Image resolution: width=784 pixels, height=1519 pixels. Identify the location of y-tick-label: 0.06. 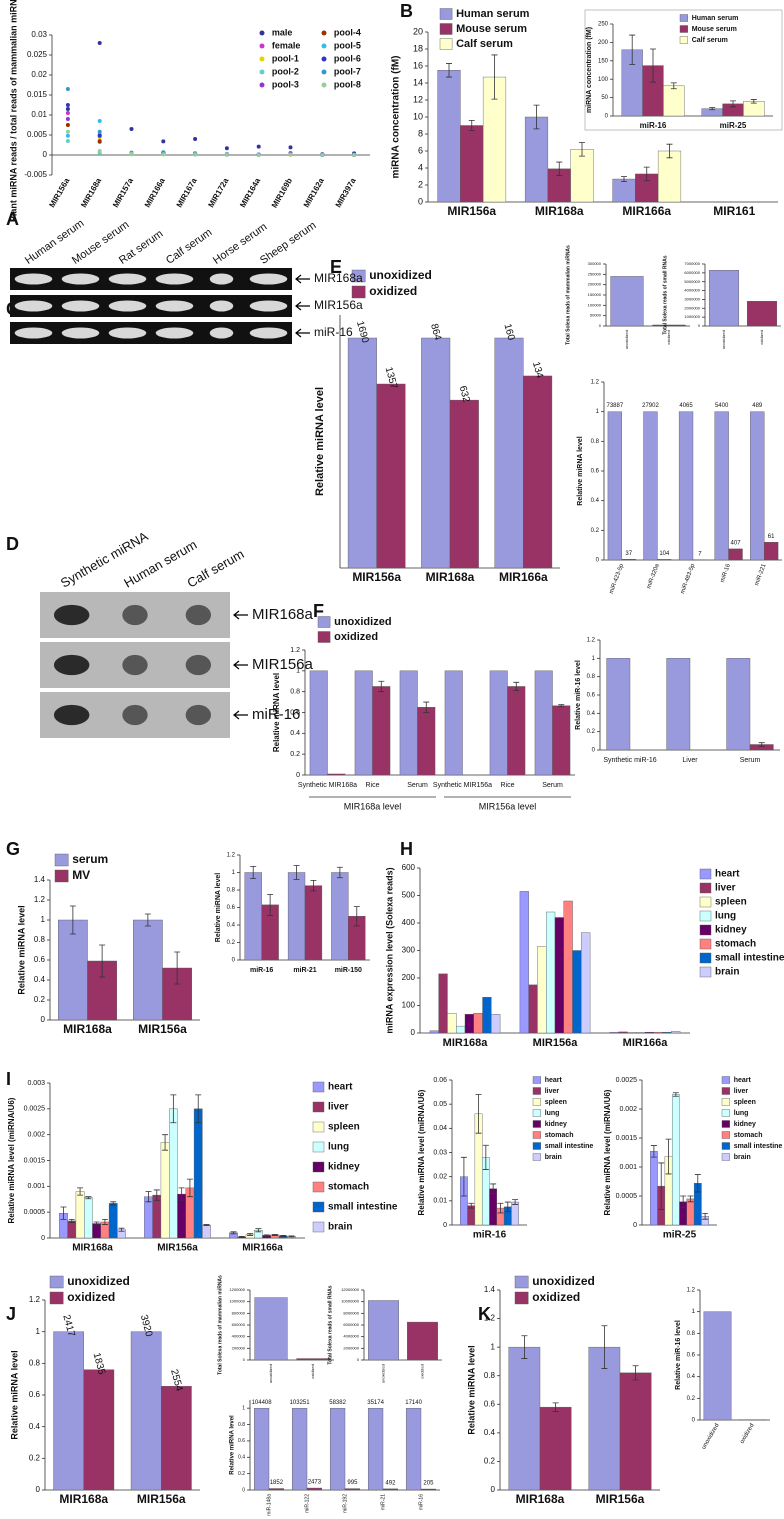
(440, 1080).